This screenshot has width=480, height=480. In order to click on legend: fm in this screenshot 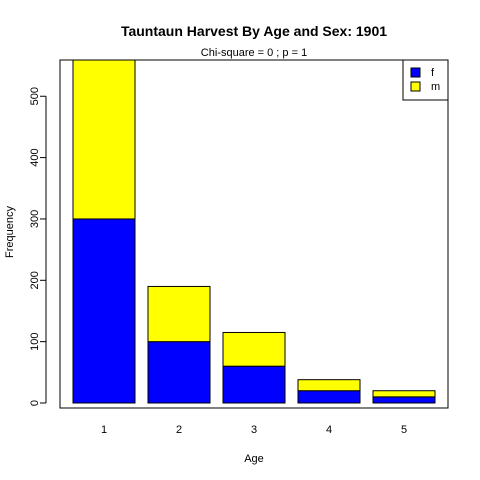, I will do `click(425, 80)`.